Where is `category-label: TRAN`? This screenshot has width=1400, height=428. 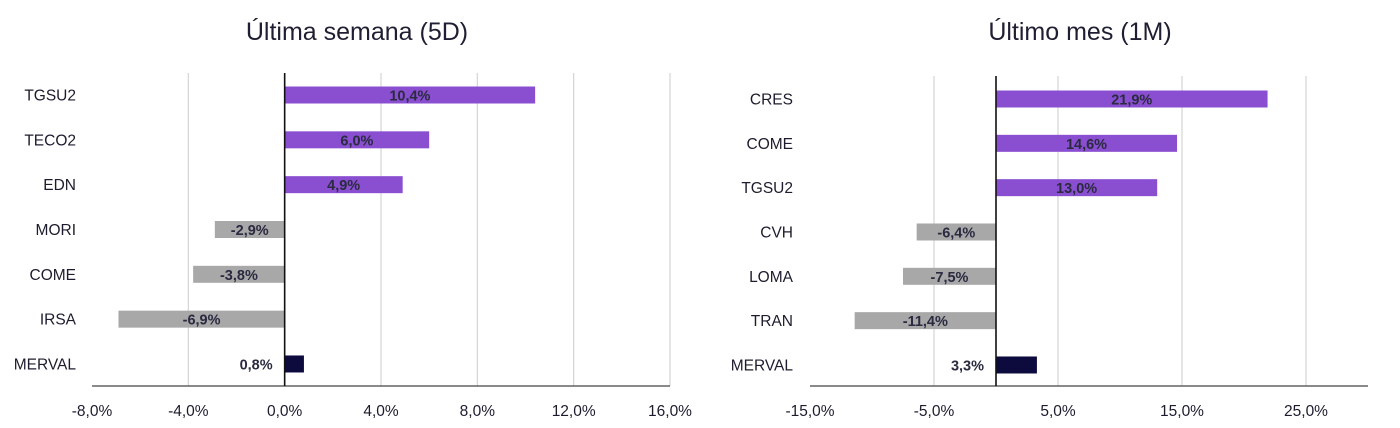 category-label: TRAN is located at coordinates (772, 321).